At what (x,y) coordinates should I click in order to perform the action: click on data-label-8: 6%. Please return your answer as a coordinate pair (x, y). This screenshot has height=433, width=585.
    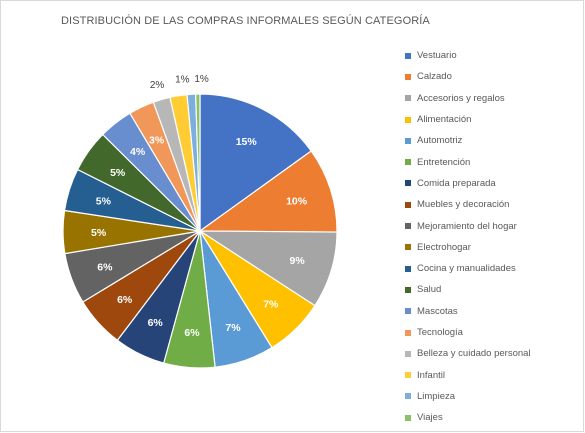
    Looking at the image, I should click on (125, 300).